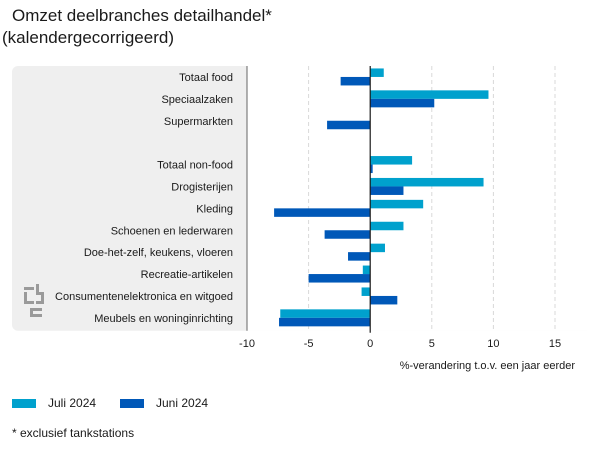  I want to click on legend-label-juli: Juli 2024, so click(72, 403).